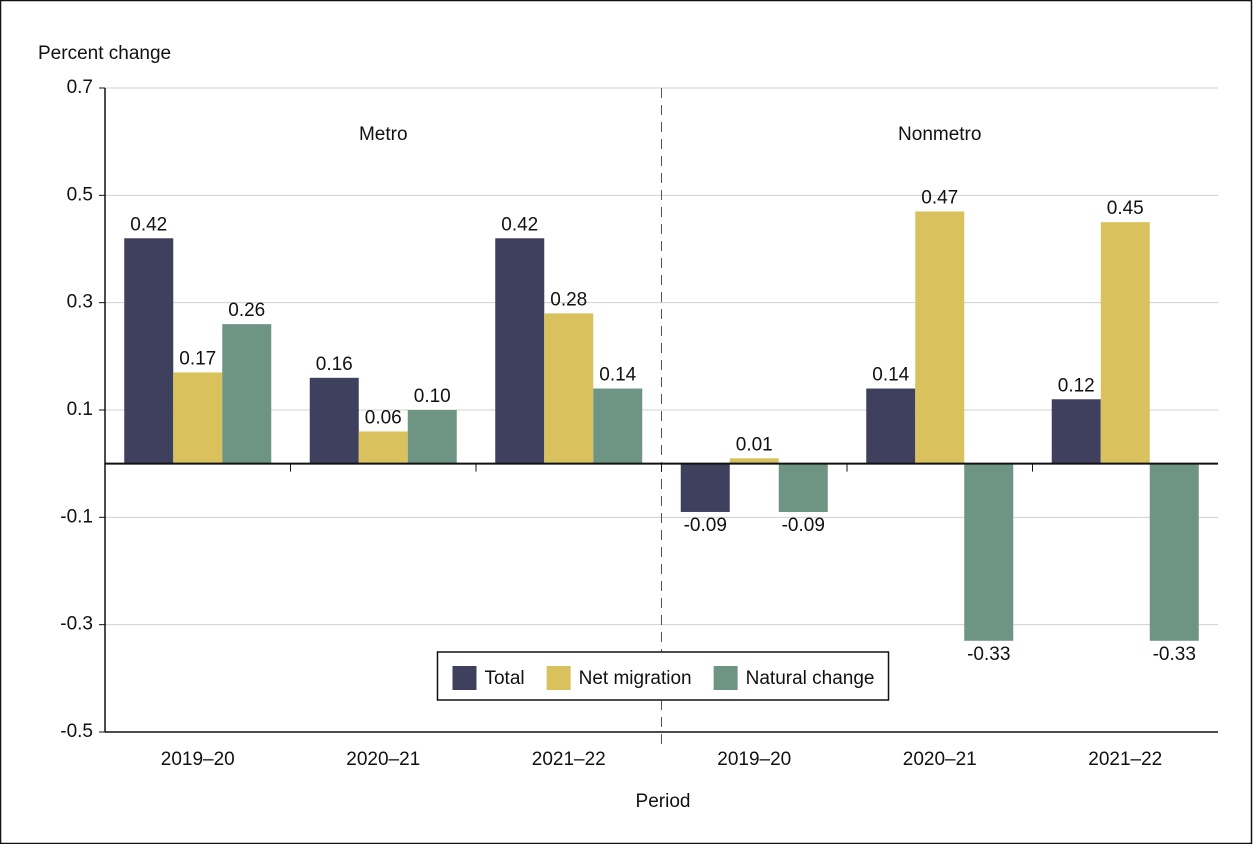 The height and width of the screenshot is (844, 1253). I want to click on y-tick-label: 0.5, so click(80, 194).